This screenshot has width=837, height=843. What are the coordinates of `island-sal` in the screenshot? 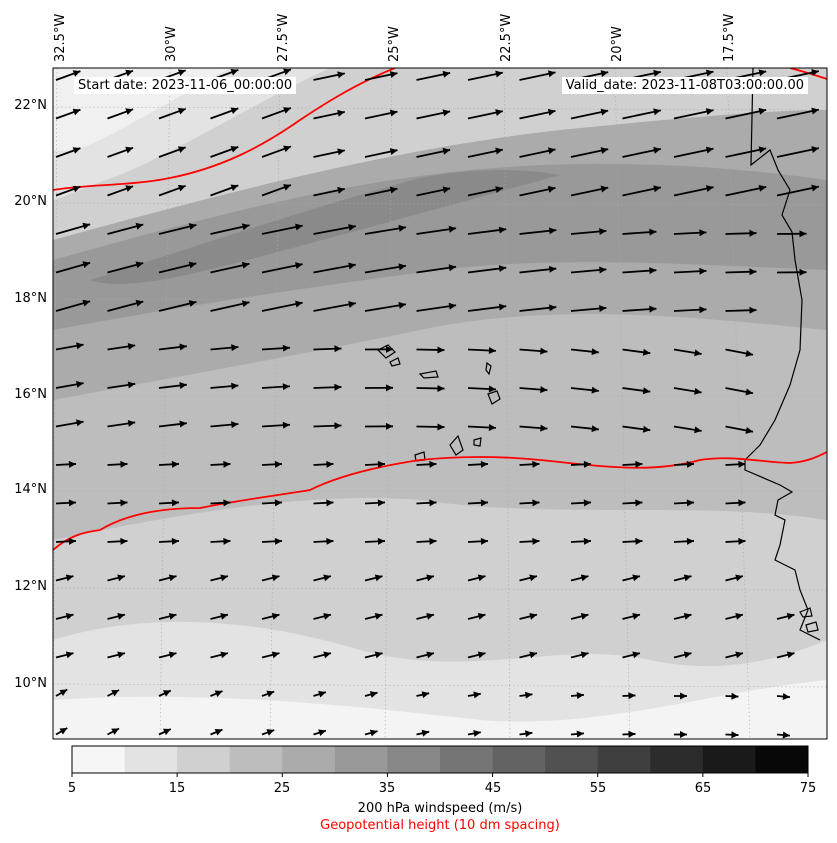 It's located at (488, 368).